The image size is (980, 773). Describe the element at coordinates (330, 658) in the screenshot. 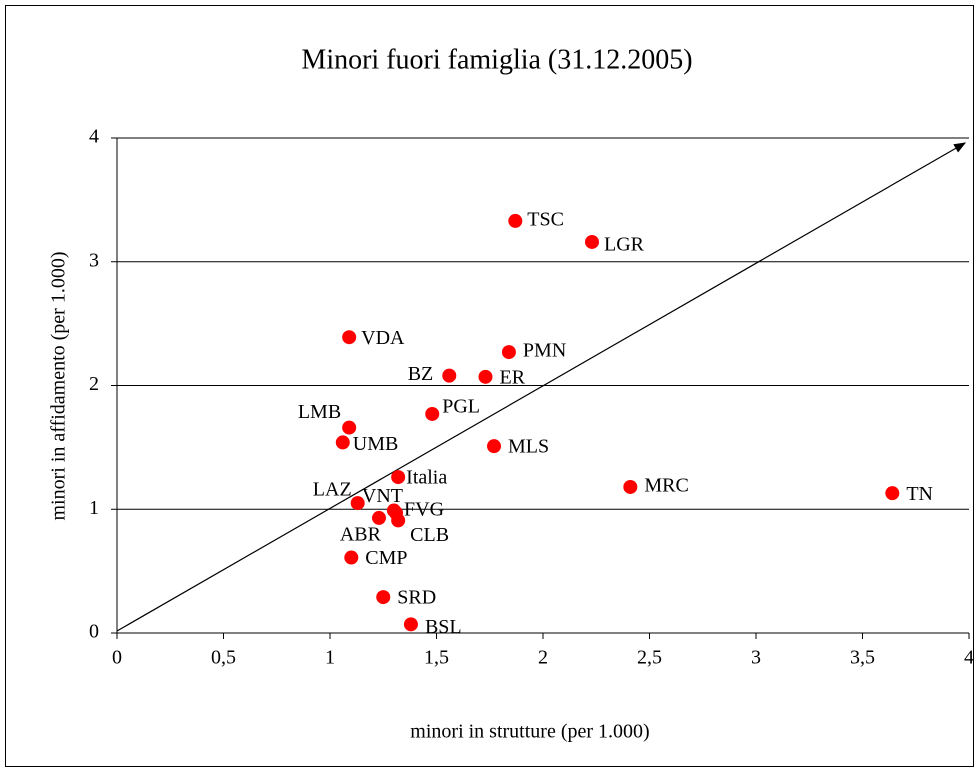

I see `x-tick-label: 1` at that location.